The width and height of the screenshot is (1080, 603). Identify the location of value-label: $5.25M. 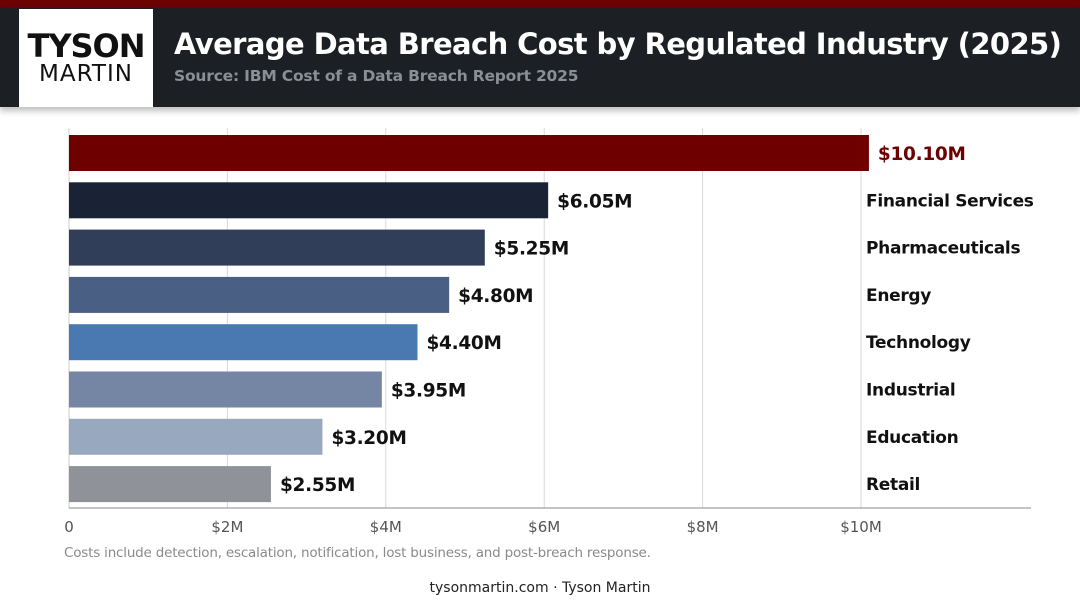
(531, 249).